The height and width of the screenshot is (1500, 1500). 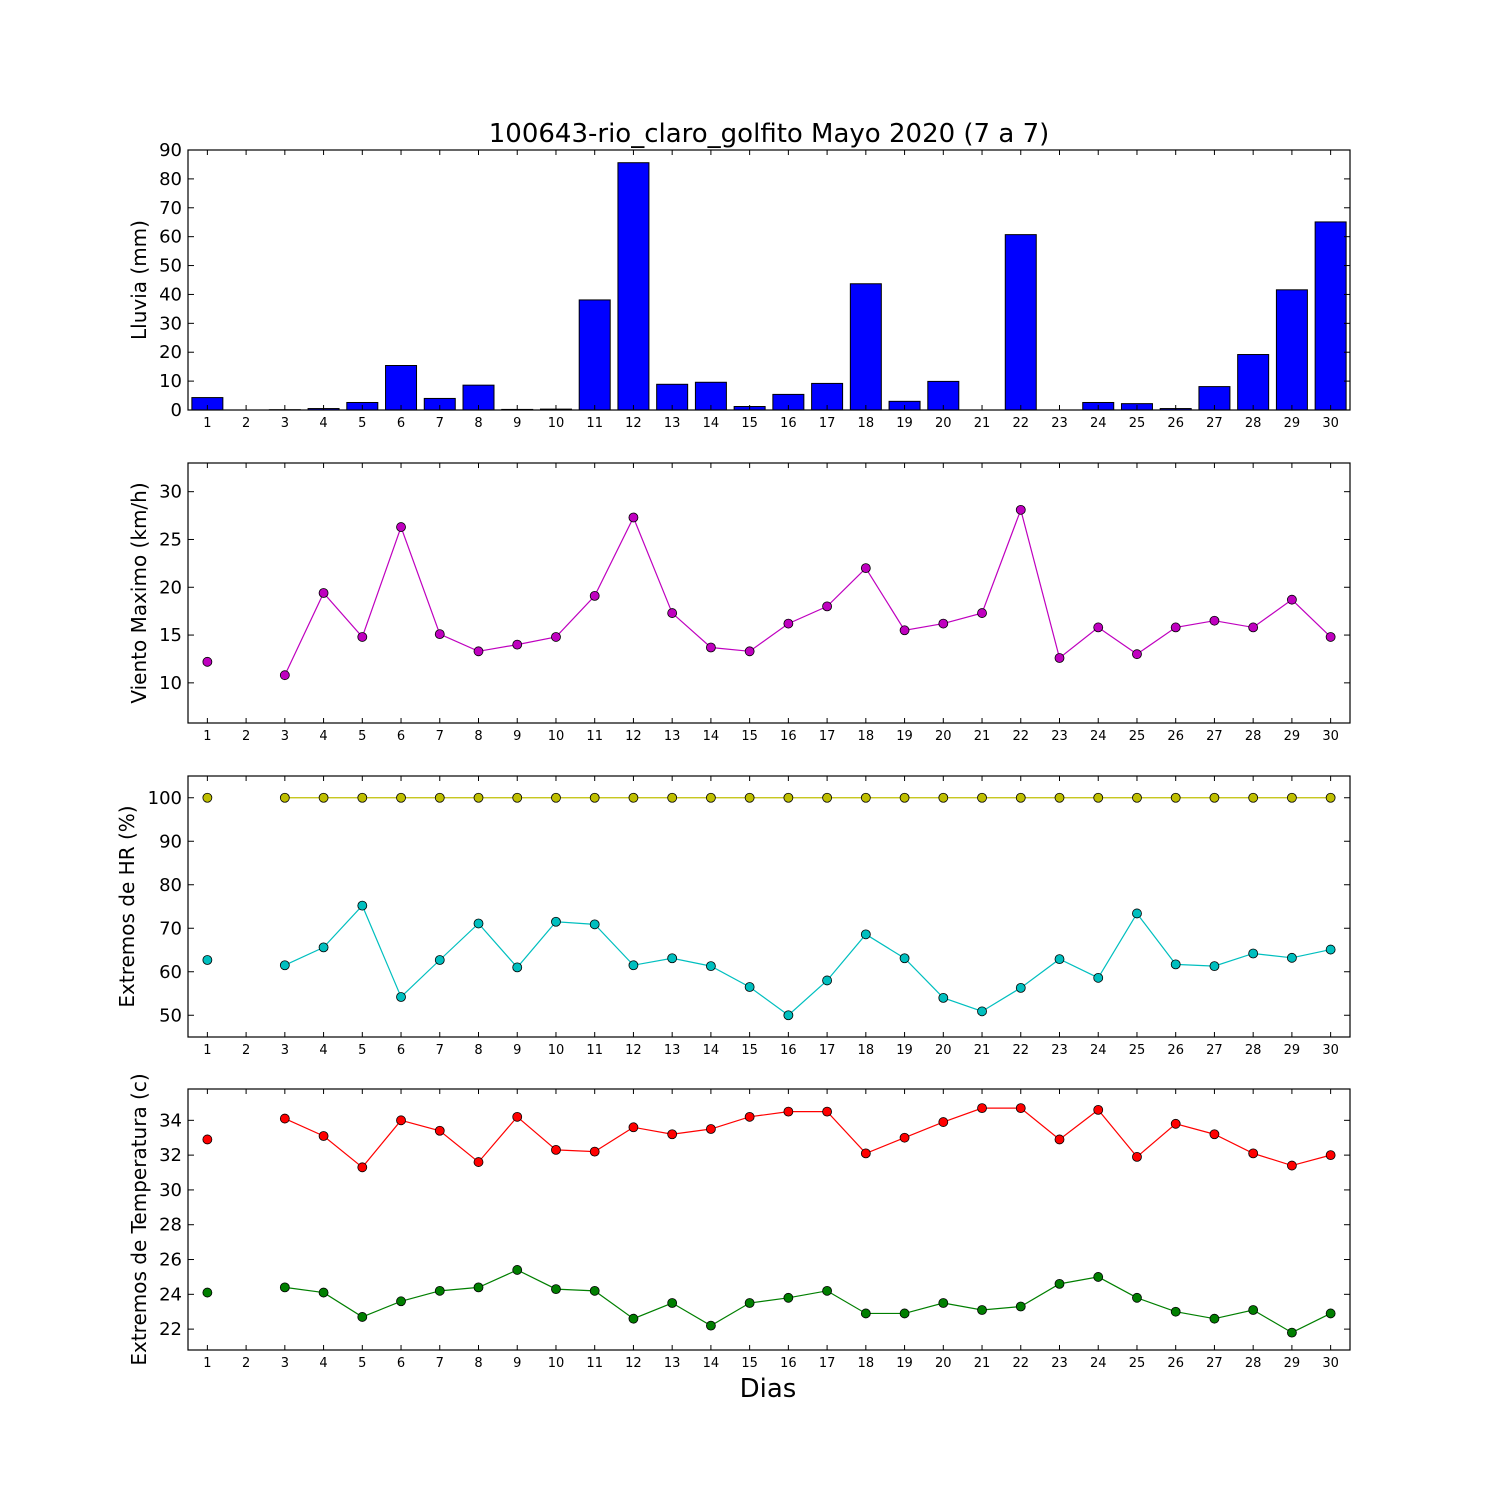 What do you see at coordinates (807, 1138) in the screenshot?
I see `series-line` at bounding box center [807, 1138].